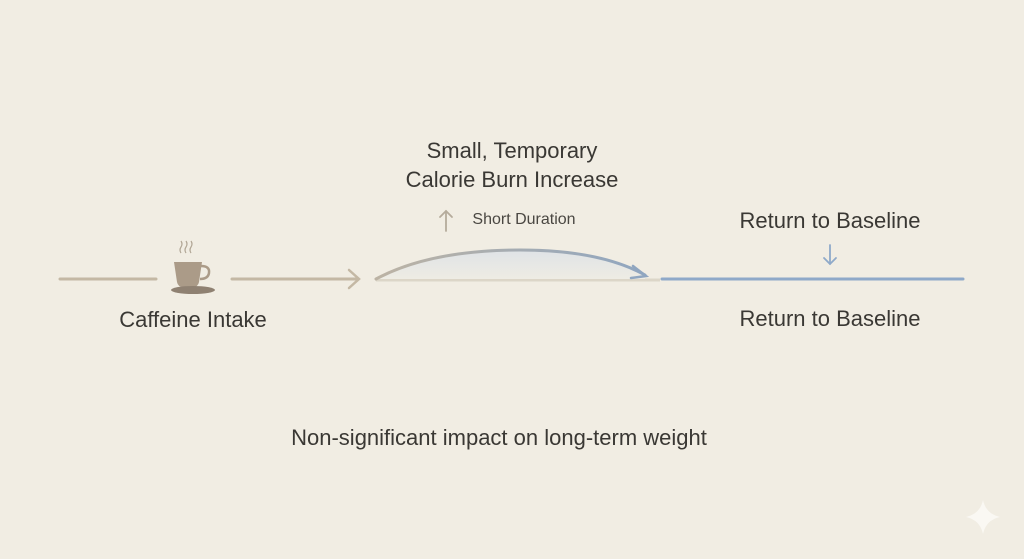 Image resolution: width=1024 pixels, height=559 pixels. I want to click on calorie-burn-curve, so click(510, 264).